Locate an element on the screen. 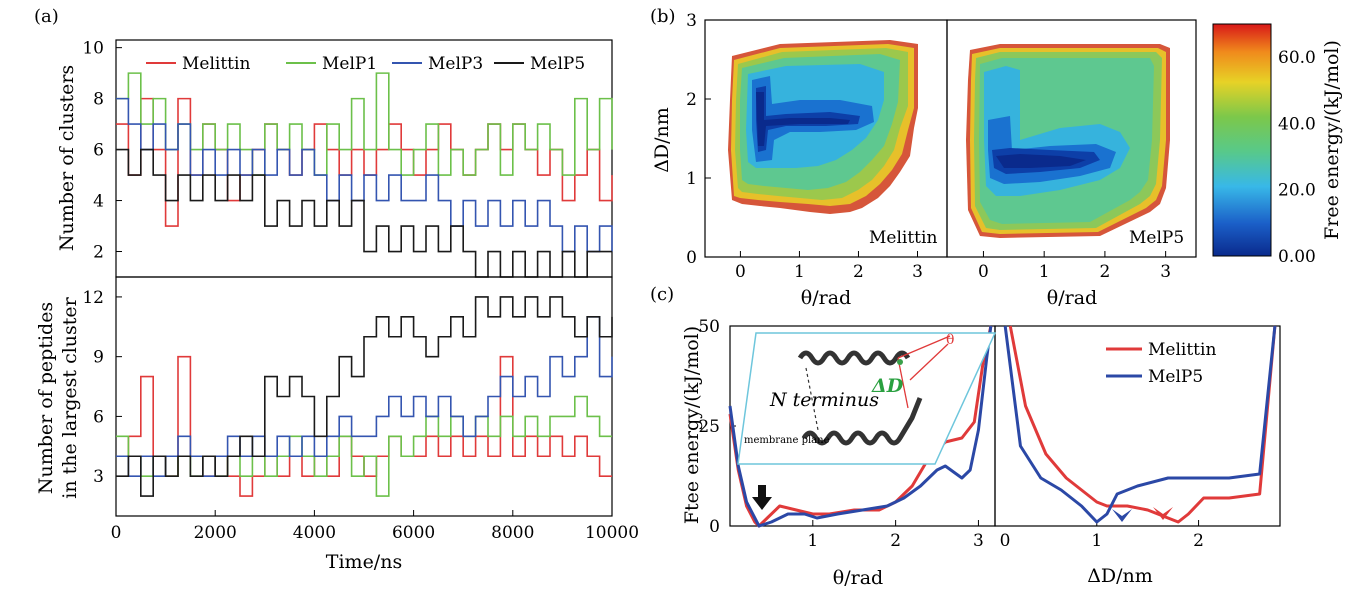  legend-label-melittin: Melittin is located at coordinates (216, 64).